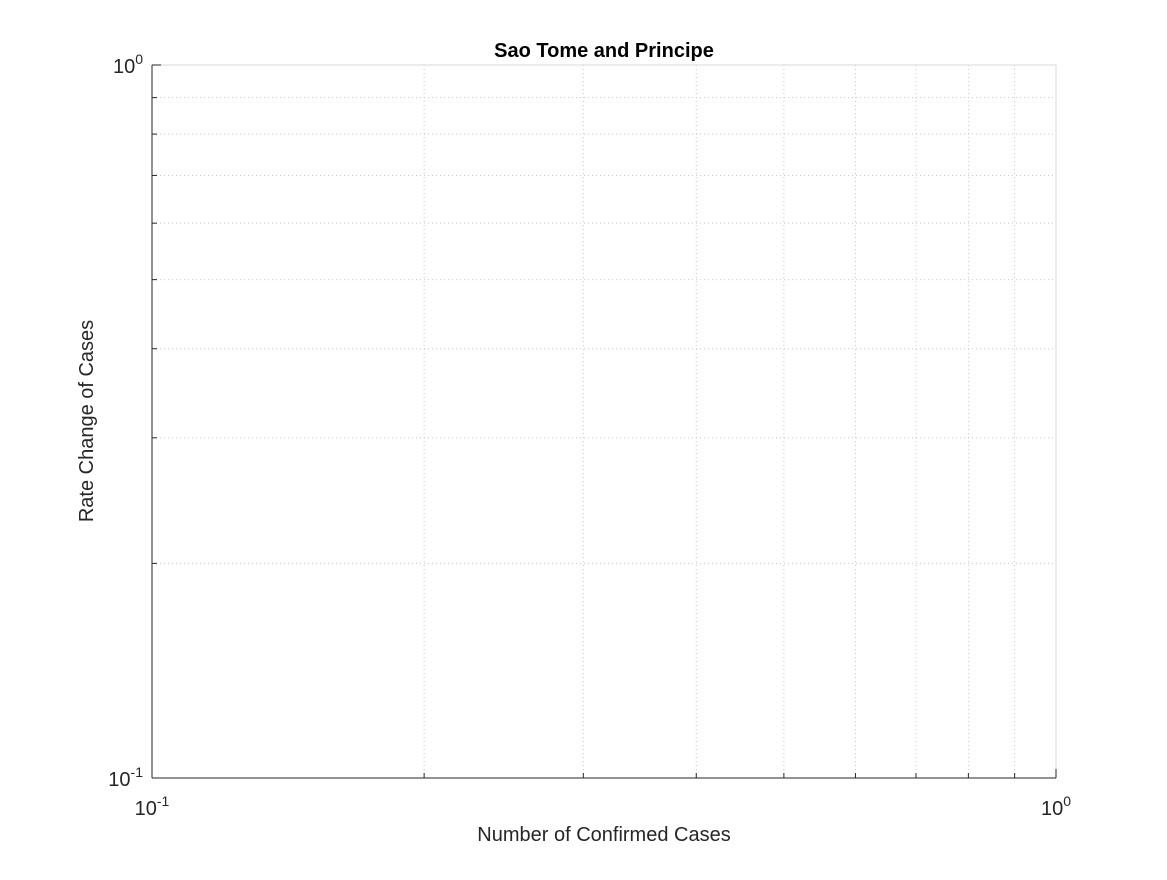 The height and width of the screenshot is (880, 1167). I want to click on x-tick-label: 10⁻¹, so click(152, 806).